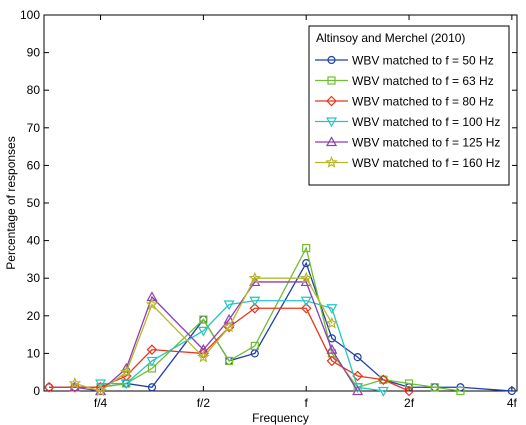  I want to click on legend-entry: WBV matched to f = 160 Hz, so click(407, 162).